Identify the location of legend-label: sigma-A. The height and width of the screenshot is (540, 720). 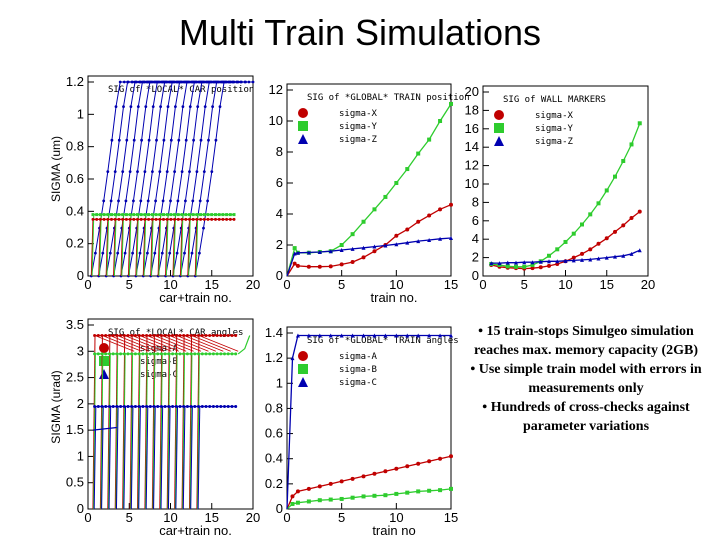
(358, 357).